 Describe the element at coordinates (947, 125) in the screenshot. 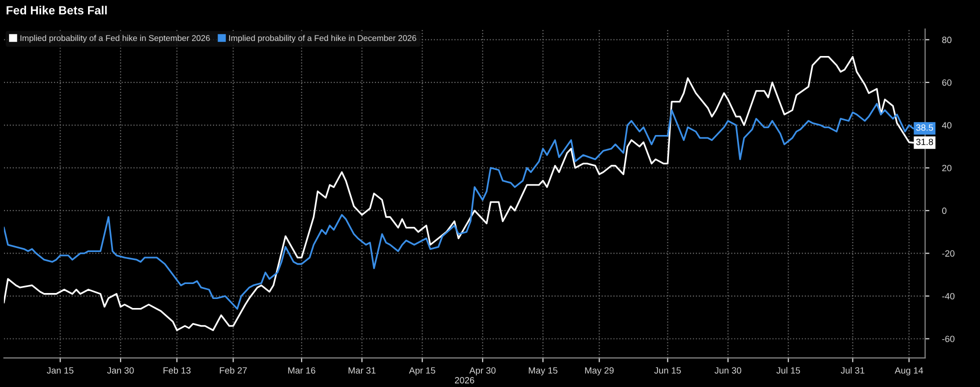

I see `y-tick-label: 40` at that location.